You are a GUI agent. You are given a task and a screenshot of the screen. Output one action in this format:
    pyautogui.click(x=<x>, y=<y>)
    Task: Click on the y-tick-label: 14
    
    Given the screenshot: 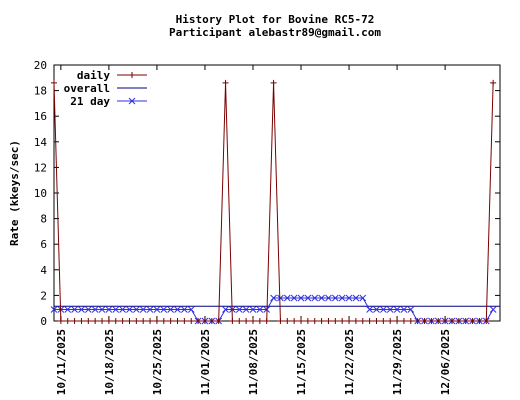 What is the action you would take?
    pyautogui.click(x=41, y=142)
    